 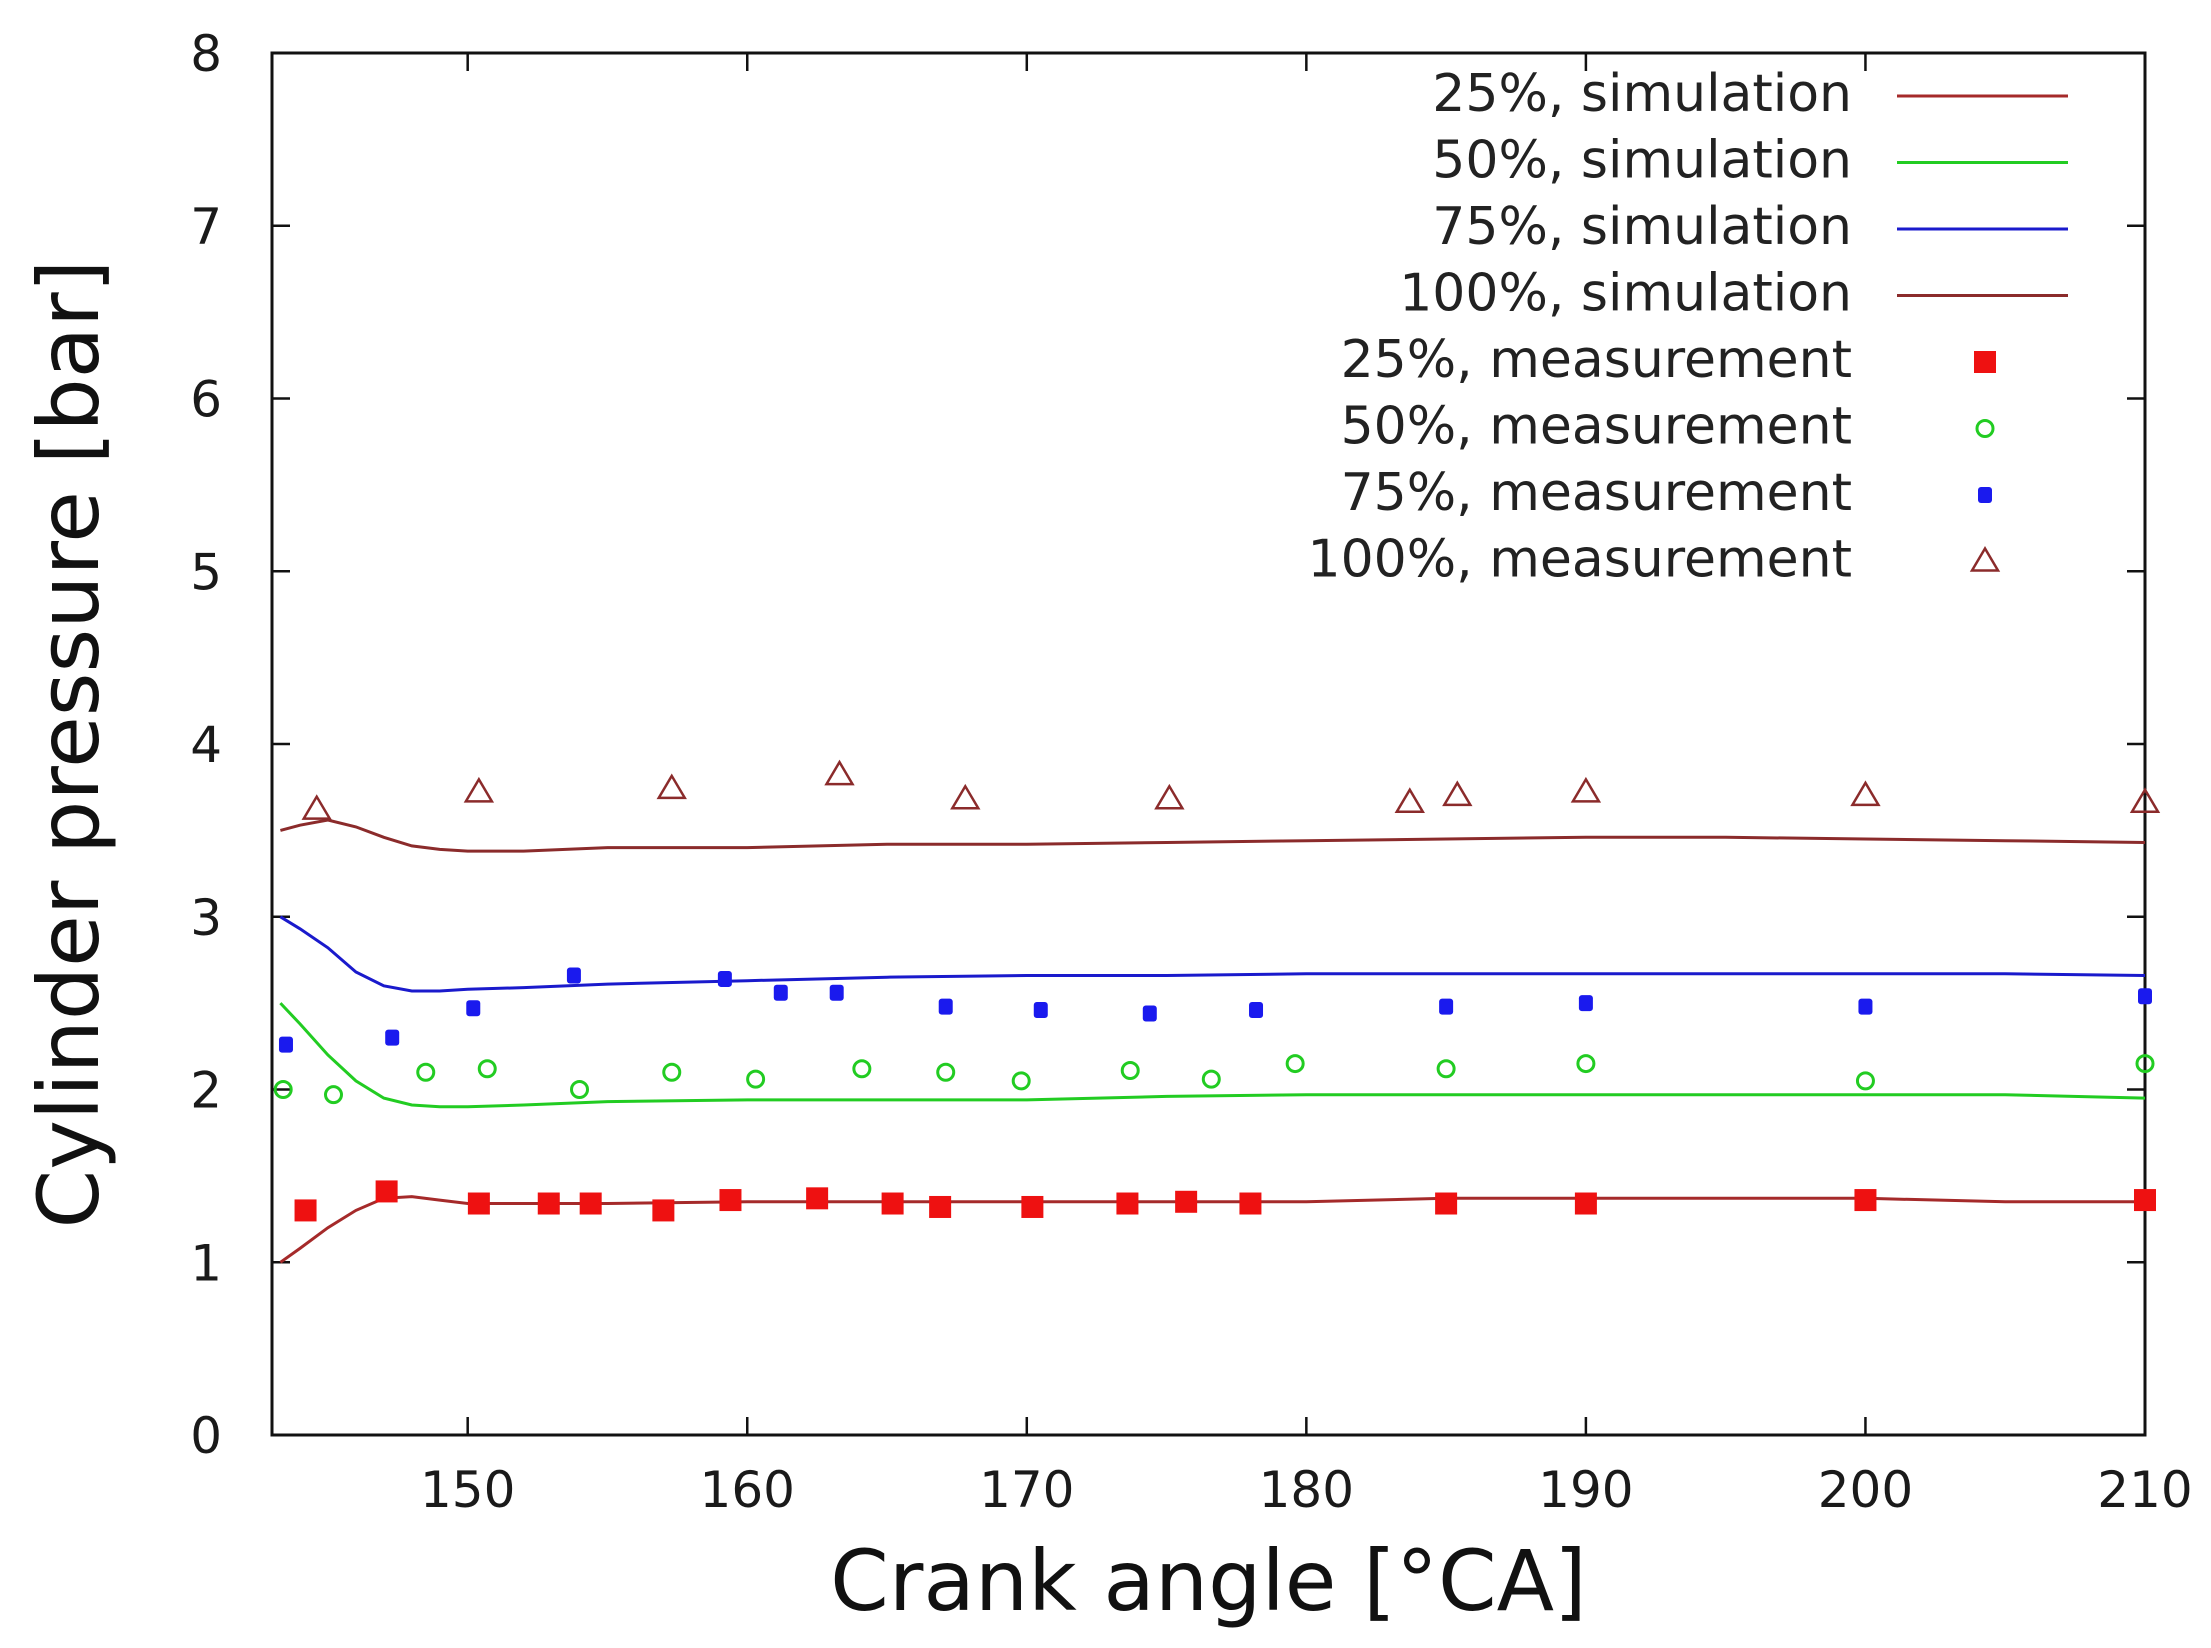 I want to click on x-tick-label: 160, so click(x=747, y=1490).